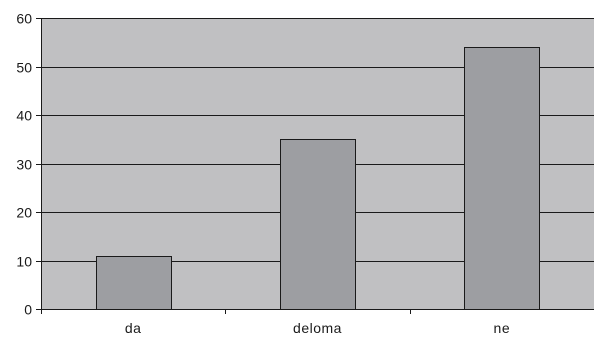 This screenshot has height=337, width=594. What do you see at coordinates (24, 19) in the screenshot?
I see `y-tick-label: 60` at bounding box center [24, 19].